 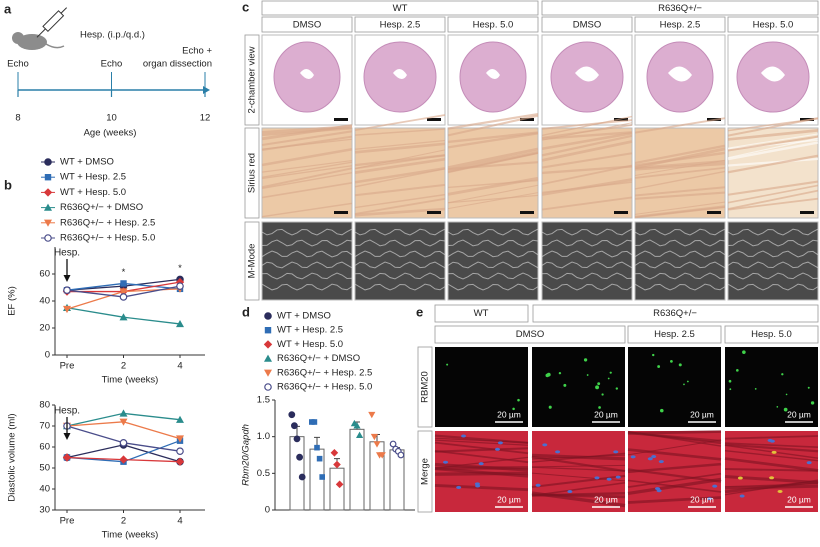 What do you see at coordinates (101, 207) in the screenshot?
I see `legend-label: R636Q+/− + DMSO` at bounding box center [101, 207].